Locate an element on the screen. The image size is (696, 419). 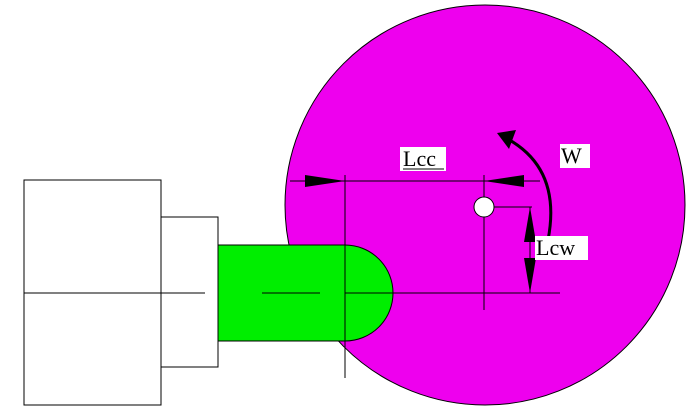
w-label-bg is located at coordinates (575, 156).